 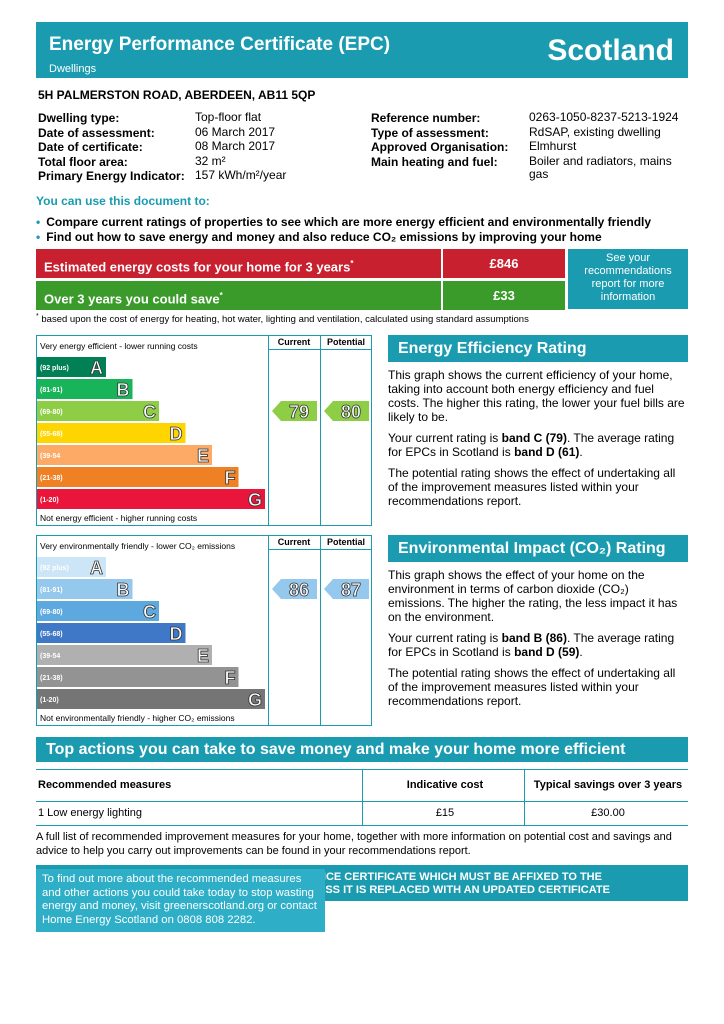 What do you see at coordinates (255, 500) in the screenshot?
I see `band-letter: G` at bounding box center [255, 500].